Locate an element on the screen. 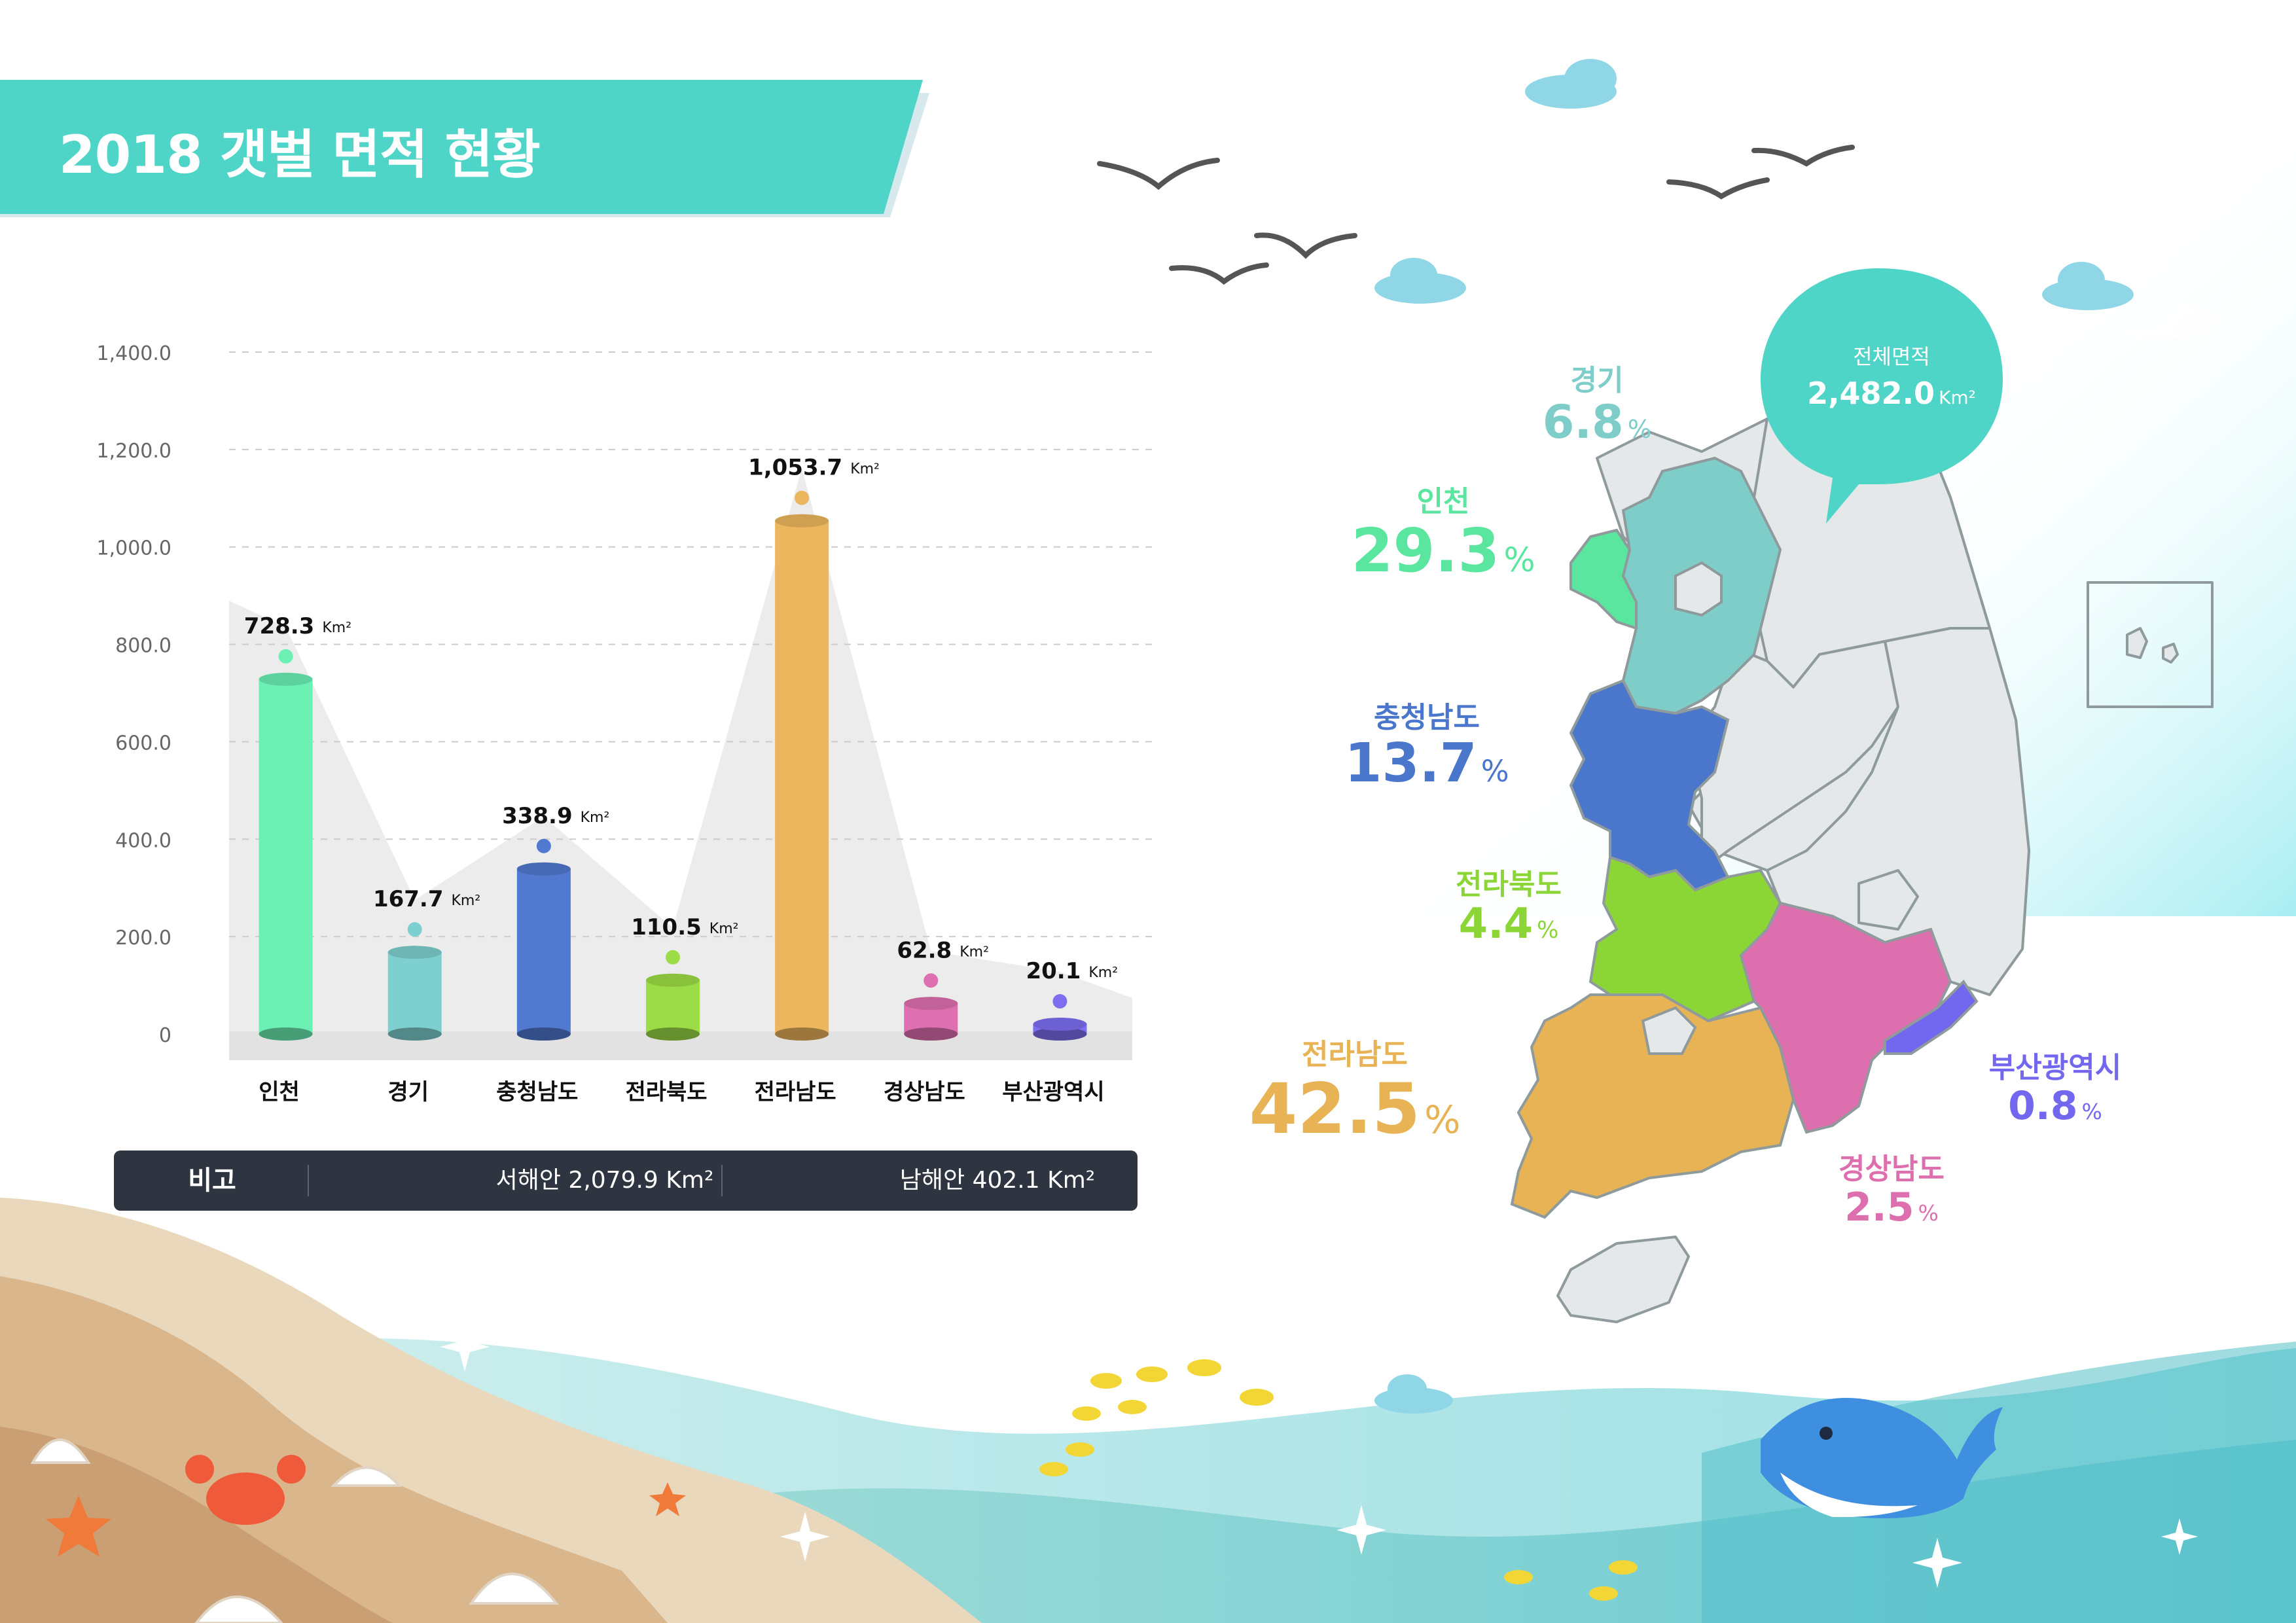 The height and width of the screenshot is (1623, 2296). total-area-unit: Km² is located at coordinates (1957, 397).